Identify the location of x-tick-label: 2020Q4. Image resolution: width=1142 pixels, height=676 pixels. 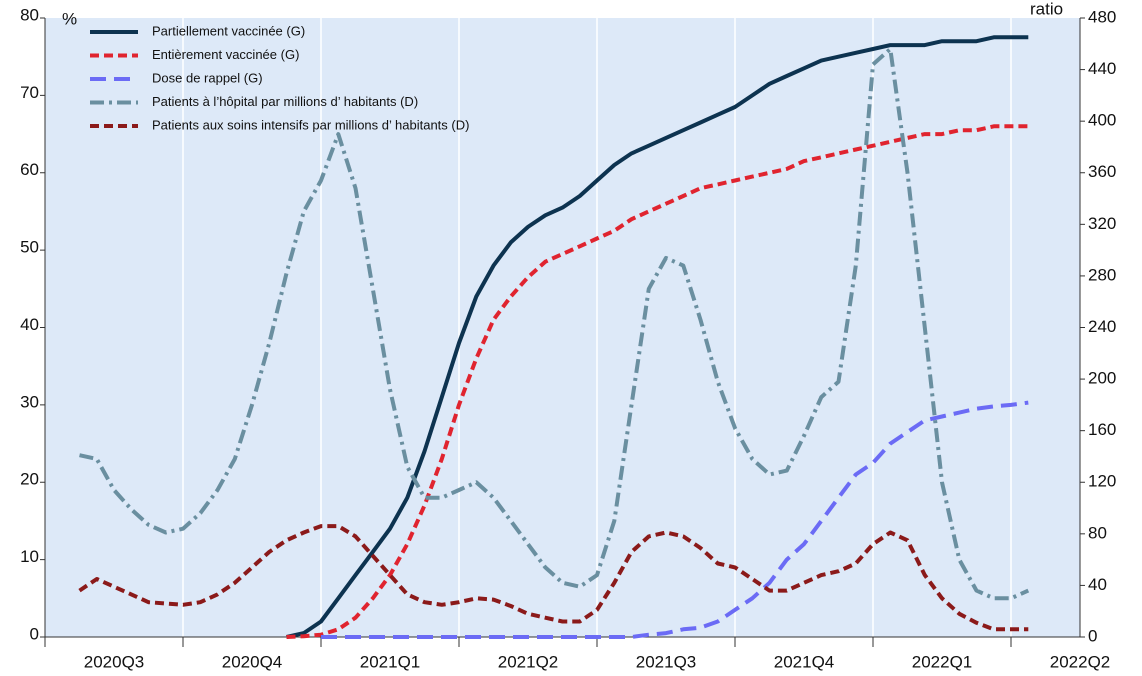
(252, 661).